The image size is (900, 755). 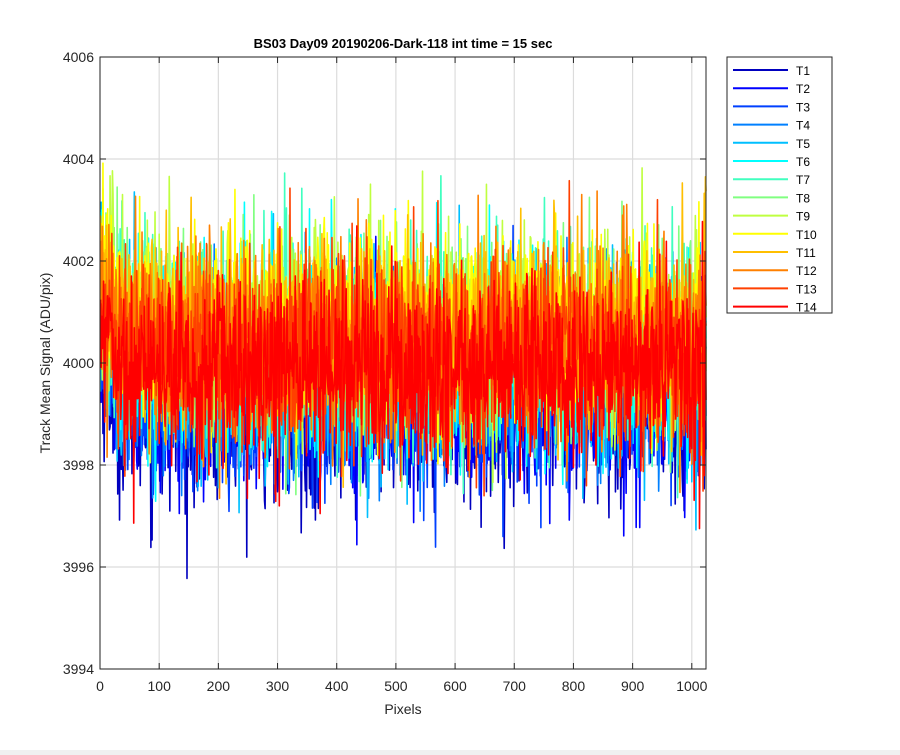 I want to click on legend-label-t5: T5, so click(x=803, y=144).